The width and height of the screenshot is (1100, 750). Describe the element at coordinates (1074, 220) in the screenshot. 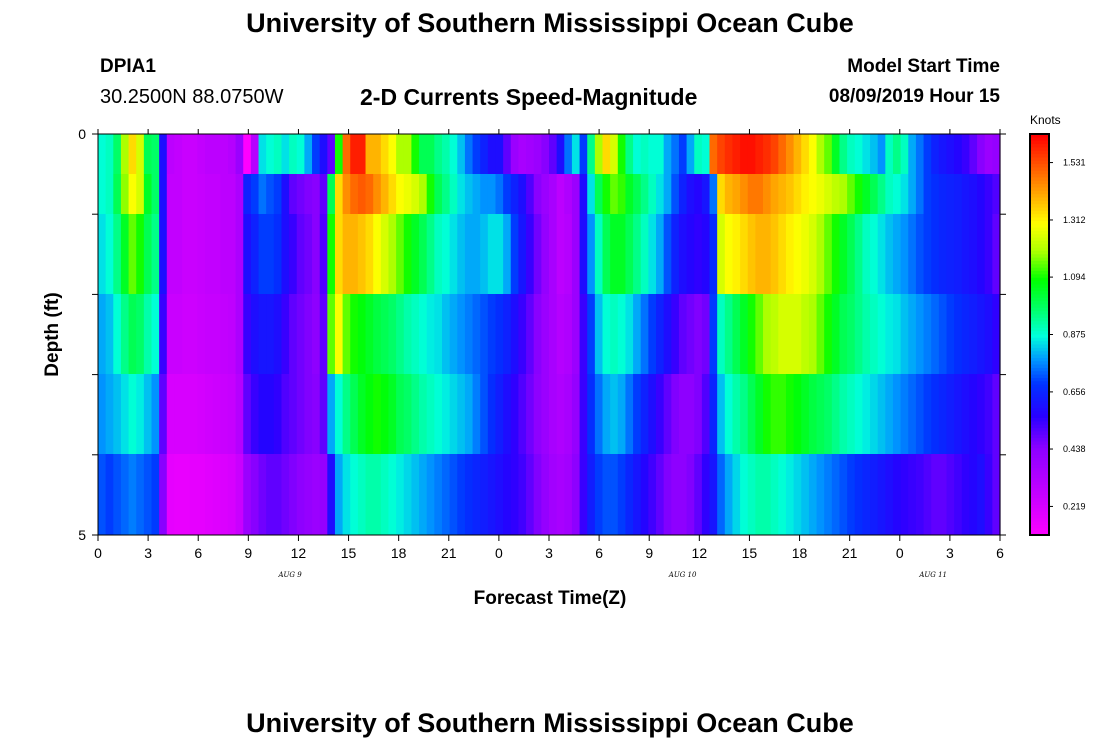

I see `colorbar-tick-label: 1.312` at that location.